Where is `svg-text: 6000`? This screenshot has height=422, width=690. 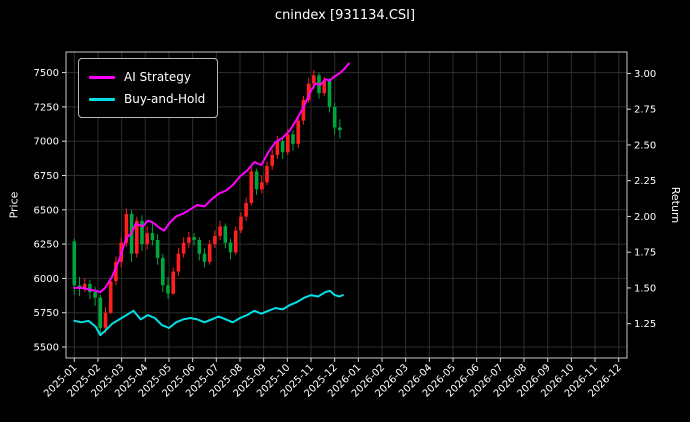
svg-text: 6000 is located at coordinates (46, 279).